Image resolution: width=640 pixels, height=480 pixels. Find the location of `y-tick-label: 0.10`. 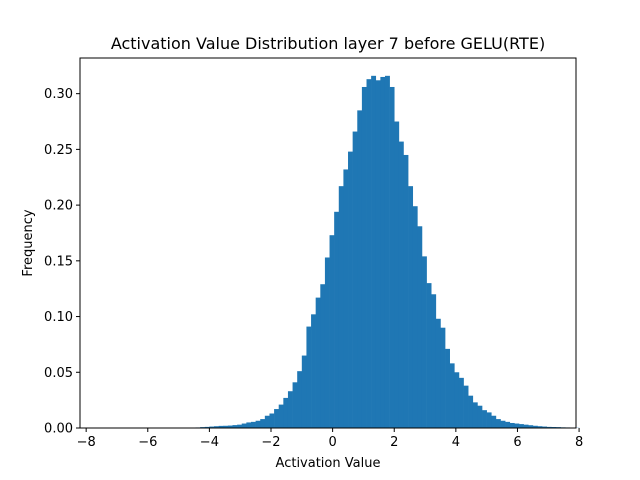

y-tick-label: 0.10 is located at coordinates (58, 317).